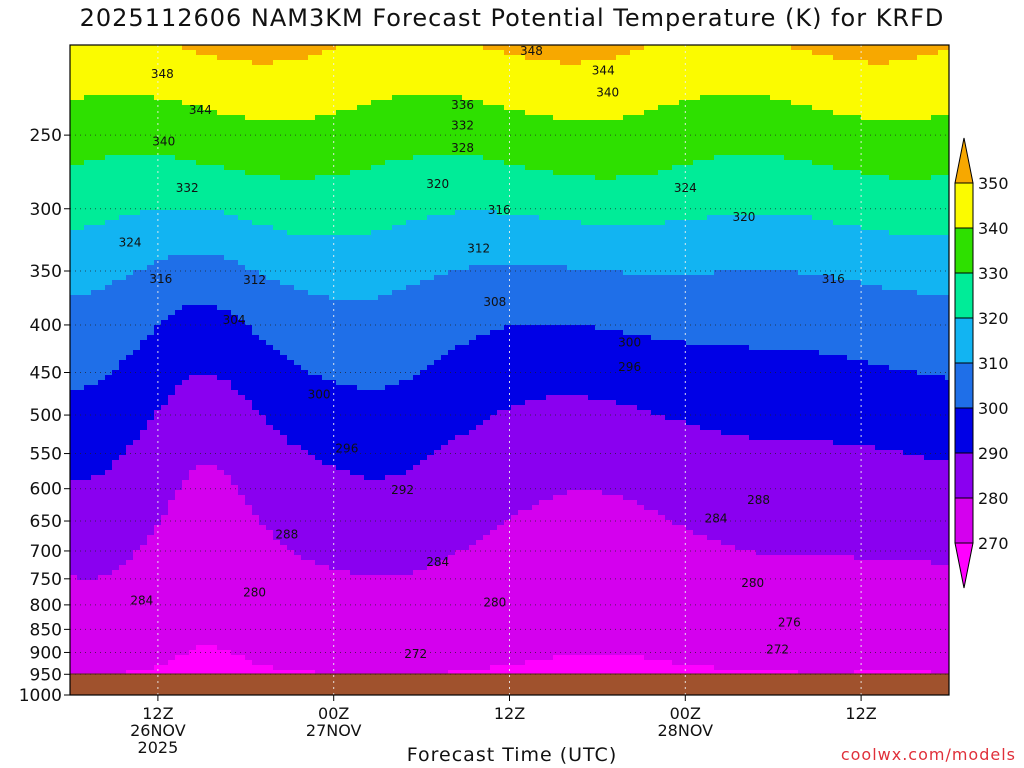 Image resolution: width=1024 pixels, height=768 pixels. Describe the element at coordinates (993, 408) in the screenshot. I see `colorbar-label: 300` at that location.